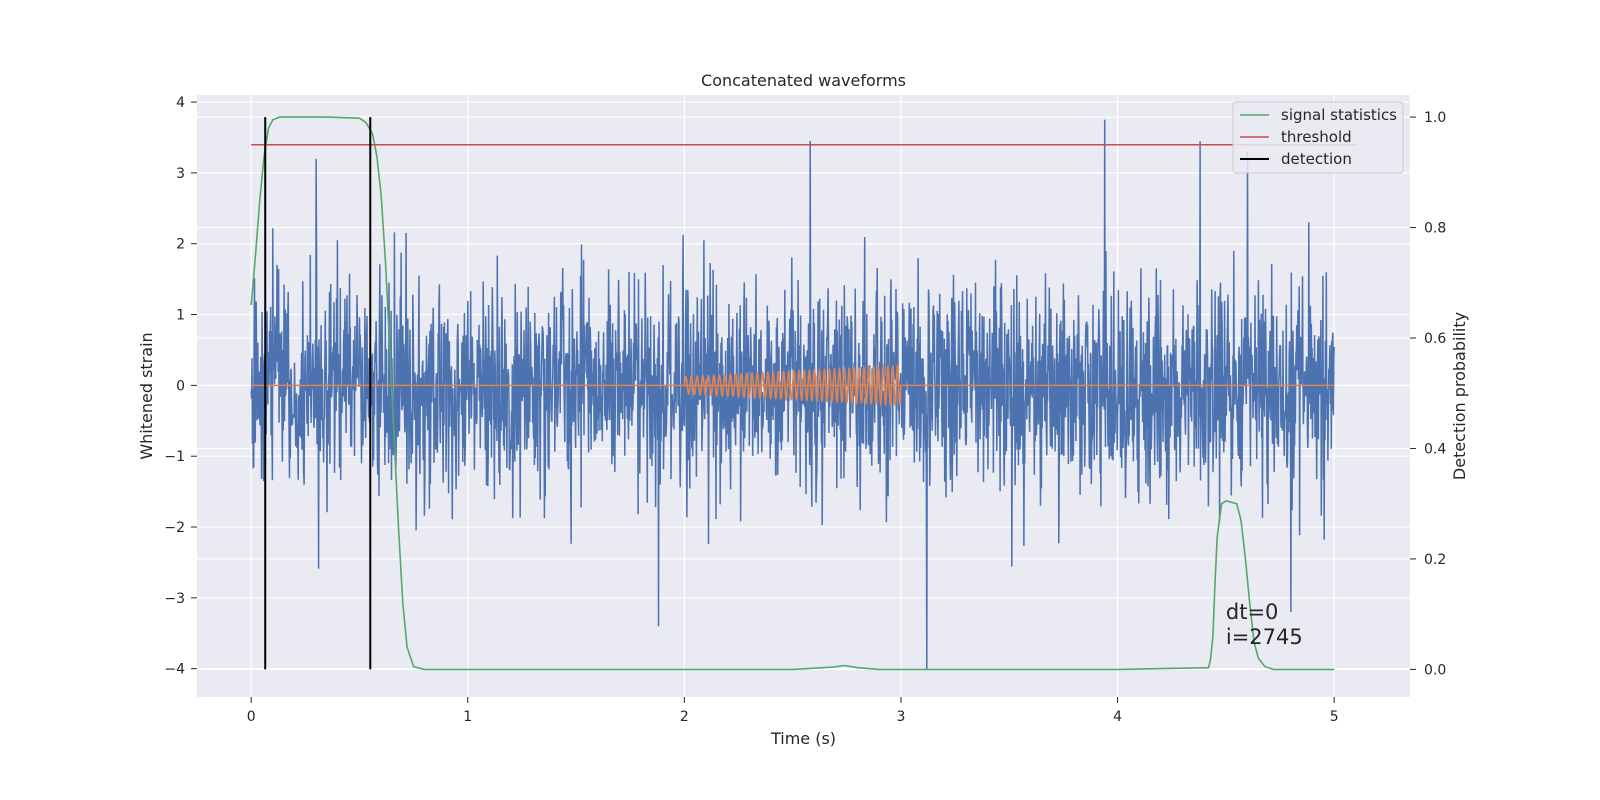 The height and width of the screenshot is (800, 1600). I want to click on x-tick-label: 2, so click(684, 717).